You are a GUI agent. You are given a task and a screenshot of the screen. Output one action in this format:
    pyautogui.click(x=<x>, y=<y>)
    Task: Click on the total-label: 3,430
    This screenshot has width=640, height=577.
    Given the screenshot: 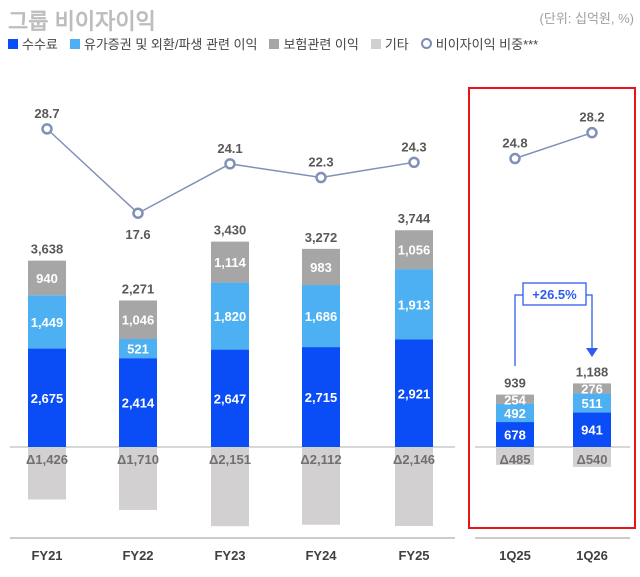 What is the action you would take?
    pyautogui.click(x=230, y=230)
    